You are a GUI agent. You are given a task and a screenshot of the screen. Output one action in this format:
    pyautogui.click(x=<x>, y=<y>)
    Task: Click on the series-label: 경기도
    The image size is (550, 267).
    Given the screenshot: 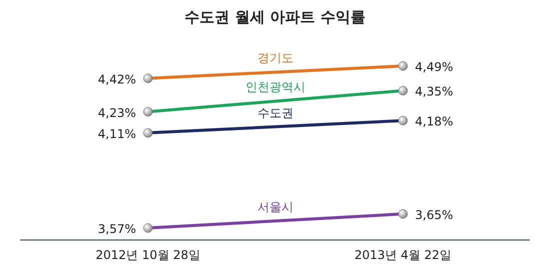 What is the action you would take?
    pyautogui.click(x=276, y=58)
    